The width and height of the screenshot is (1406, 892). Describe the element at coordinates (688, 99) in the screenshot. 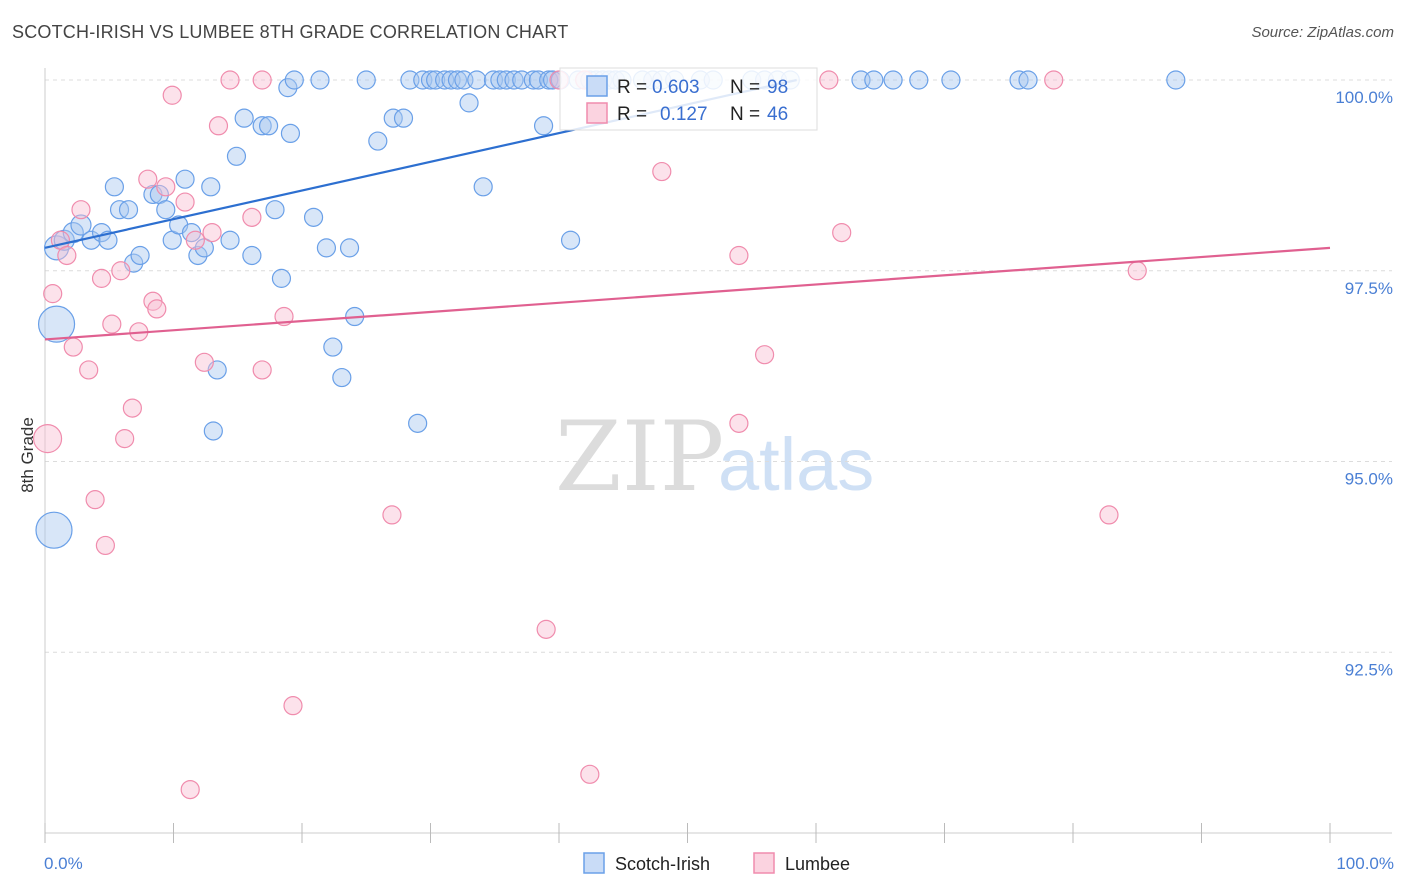

I see `top-legend: R = 0.603 N = 98 R = 0.127 N = 46` at that location.